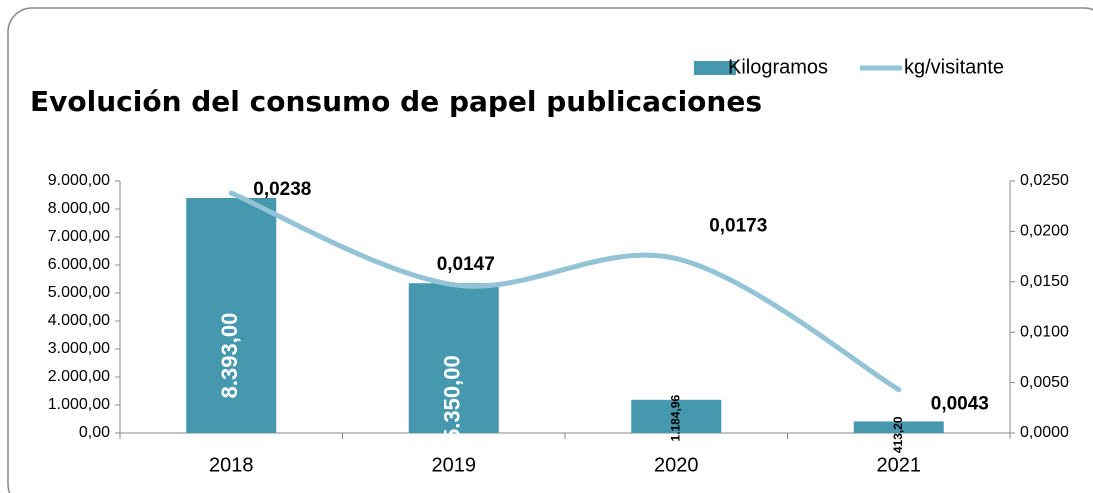 The width and height of the screenshot is (1093, 493). What do you see at coordinates (1044, 331) in the screenshot?
I see `y2-tick-label: 0,0100` at bounding box center [1044, 331].